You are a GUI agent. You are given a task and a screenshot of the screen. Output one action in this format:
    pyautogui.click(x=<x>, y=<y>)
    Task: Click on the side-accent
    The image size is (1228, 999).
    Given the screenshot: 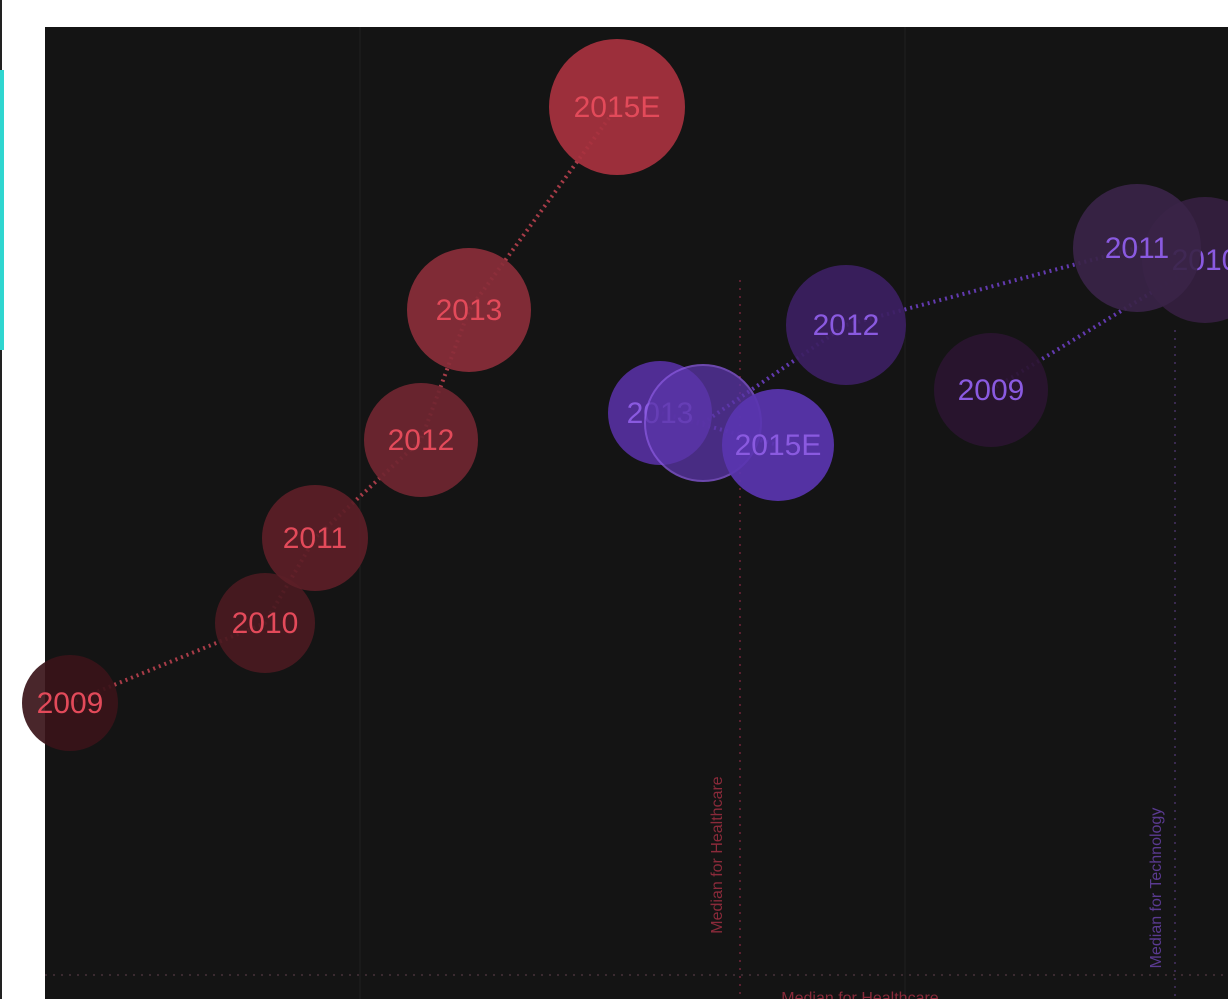 What is the action you would take?
    pyautogui.click(x=2, y=210)
    